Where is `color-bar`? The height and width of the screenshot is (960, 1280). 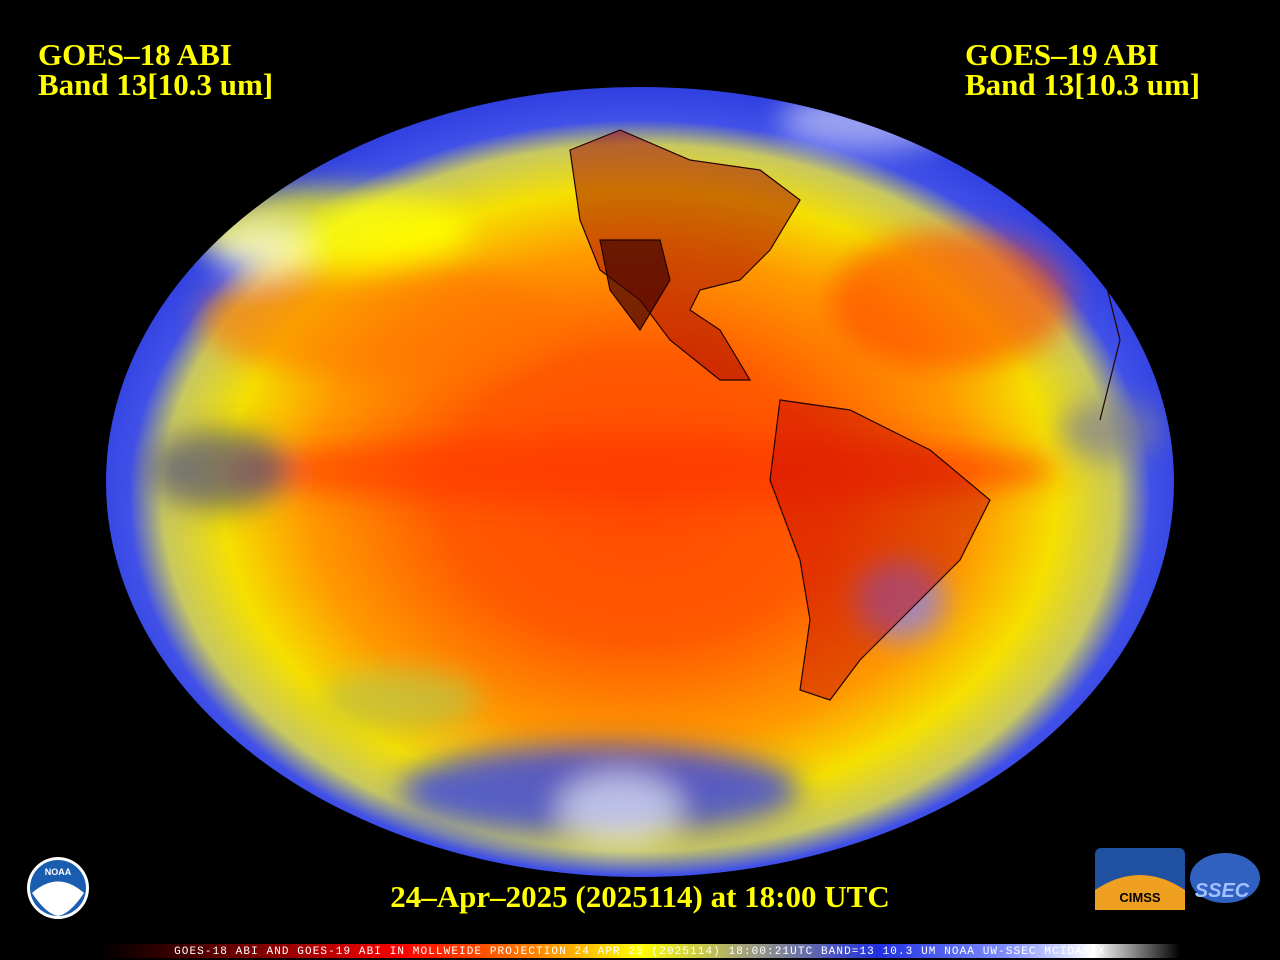
color-bar is located at coordinates (640, 951).